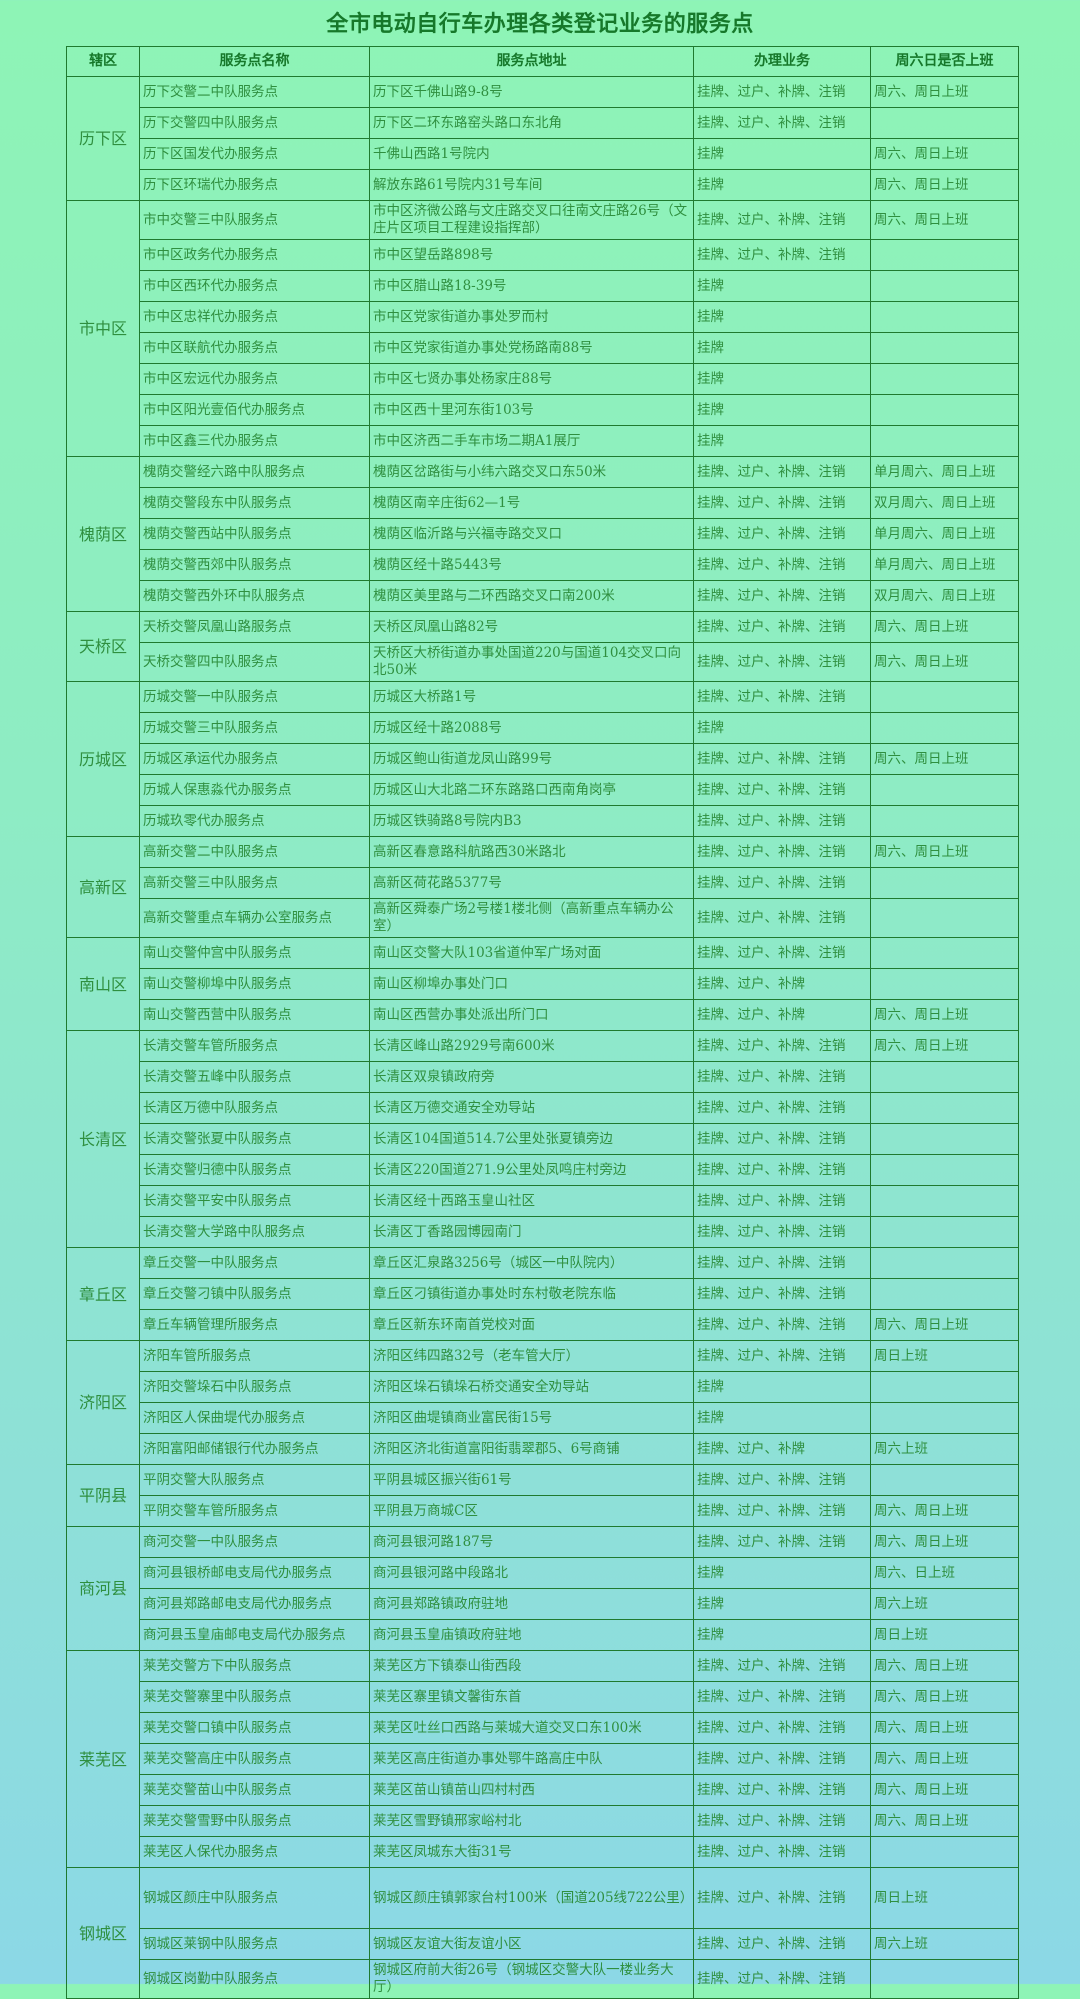 Image resolution: width=1080 pixels, height=1999 pixels. Describe the element at coordinates (531, 1573) in the screenshot. I see `service-point-address: 商河县银河路中段路北` at that location.